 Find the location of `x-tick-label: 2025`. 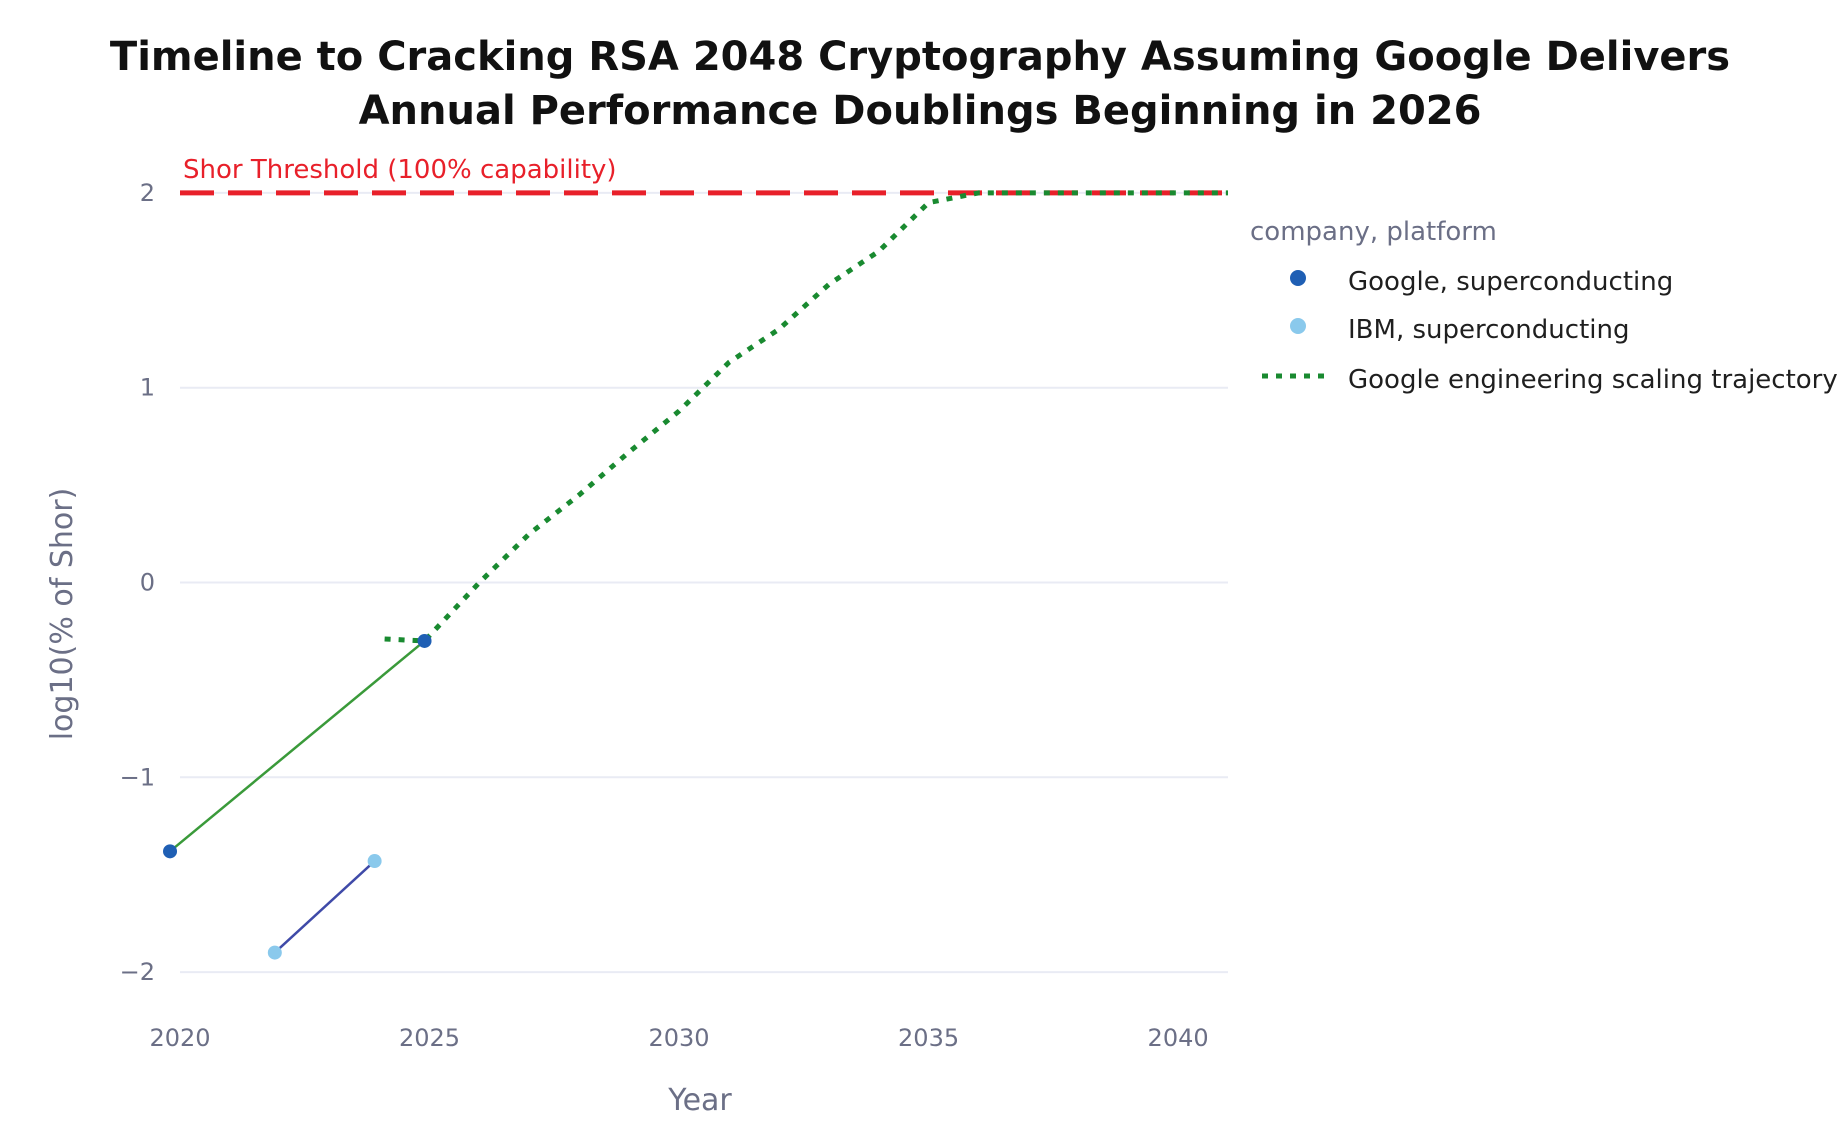

x-tick-label: 2025 is located at coordinates (429, 1038).